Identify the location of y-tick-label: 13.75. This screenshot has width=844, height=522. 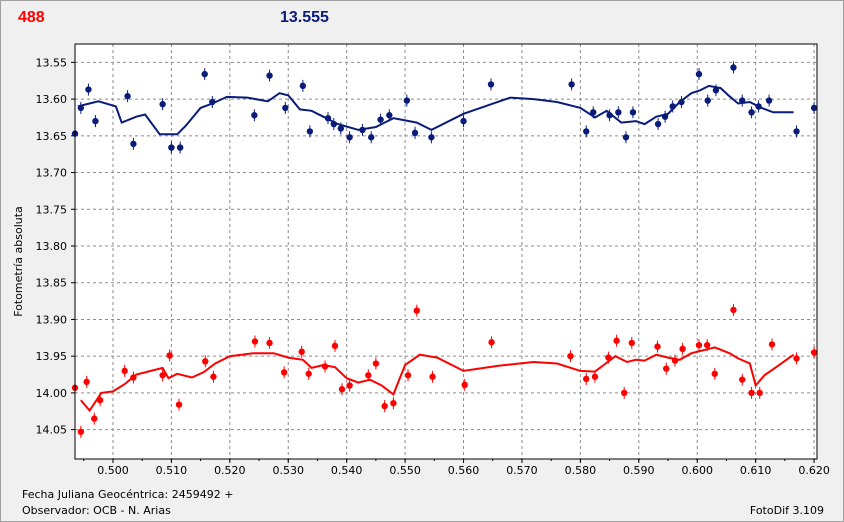
(52, 209).